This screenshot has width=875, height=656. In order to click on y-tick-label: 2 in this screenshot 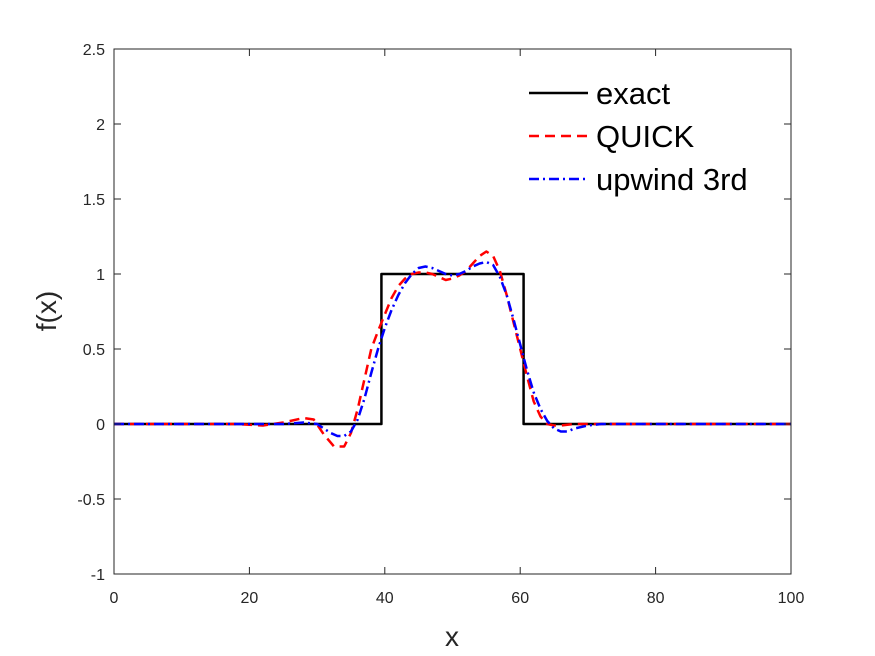, I will do `click(100, 125)`.